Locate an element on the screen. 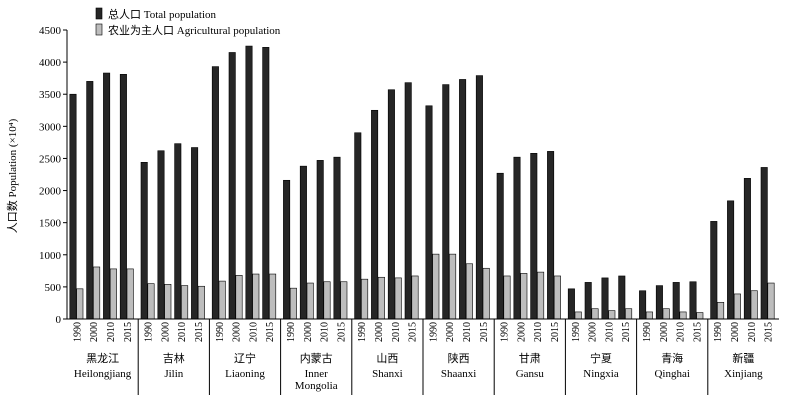 Image resolution: width=799 pixels, height=409 pixels. legend-swatch-agricultural is located at coordinates (99, 29).